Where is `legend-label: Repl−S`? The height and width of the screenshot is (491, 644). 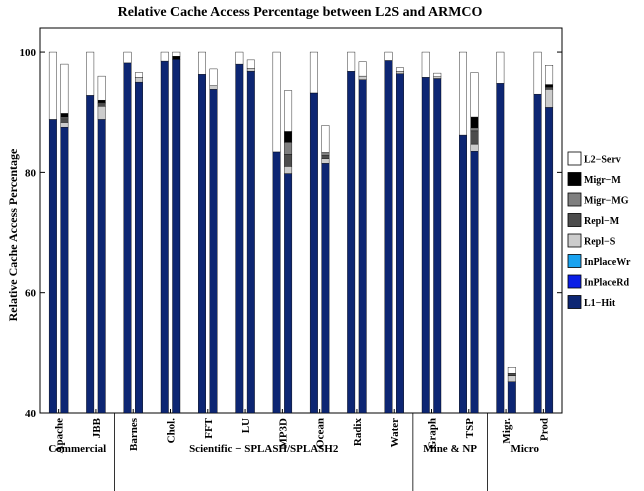 legend-label: Repl−S is located at coordinates (600, 242).